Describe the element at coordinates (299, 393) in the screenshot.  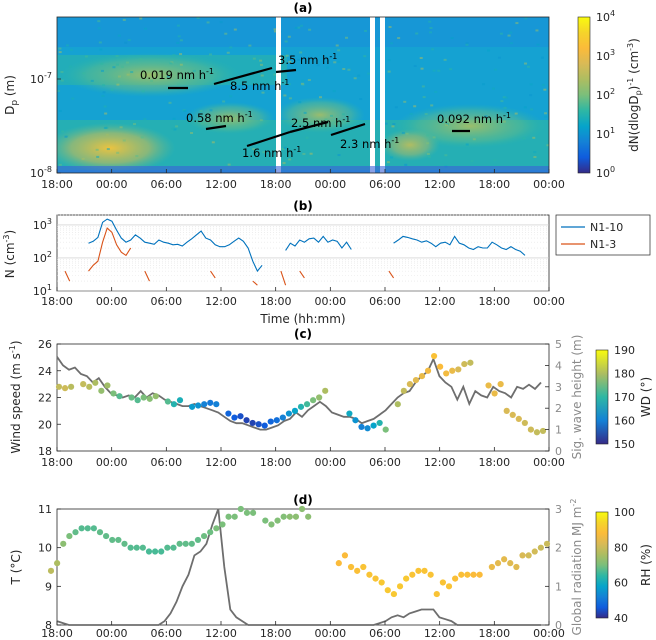
I see `wave-height-line` at that location.